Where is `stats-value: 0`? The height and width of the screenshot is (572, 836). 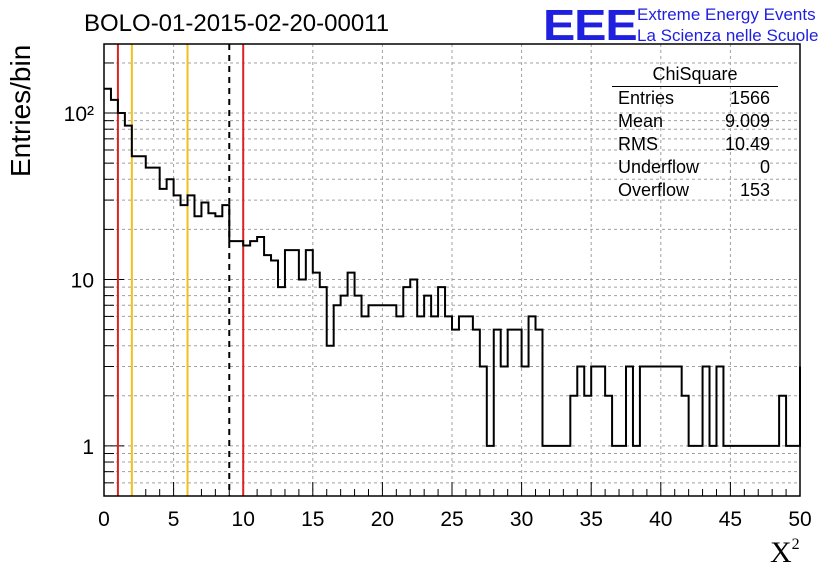
stats-value: 0 is located at coordinates (764, 167).